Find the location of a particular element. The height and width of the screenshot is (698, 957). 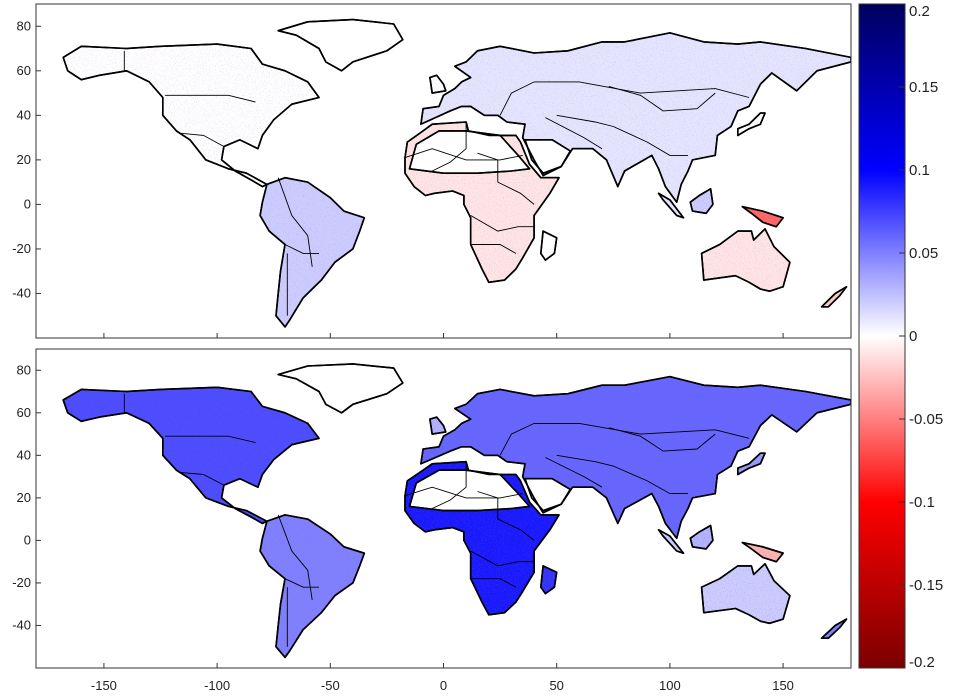

x-tick-label: -100 is located at coordinates (217, 685).